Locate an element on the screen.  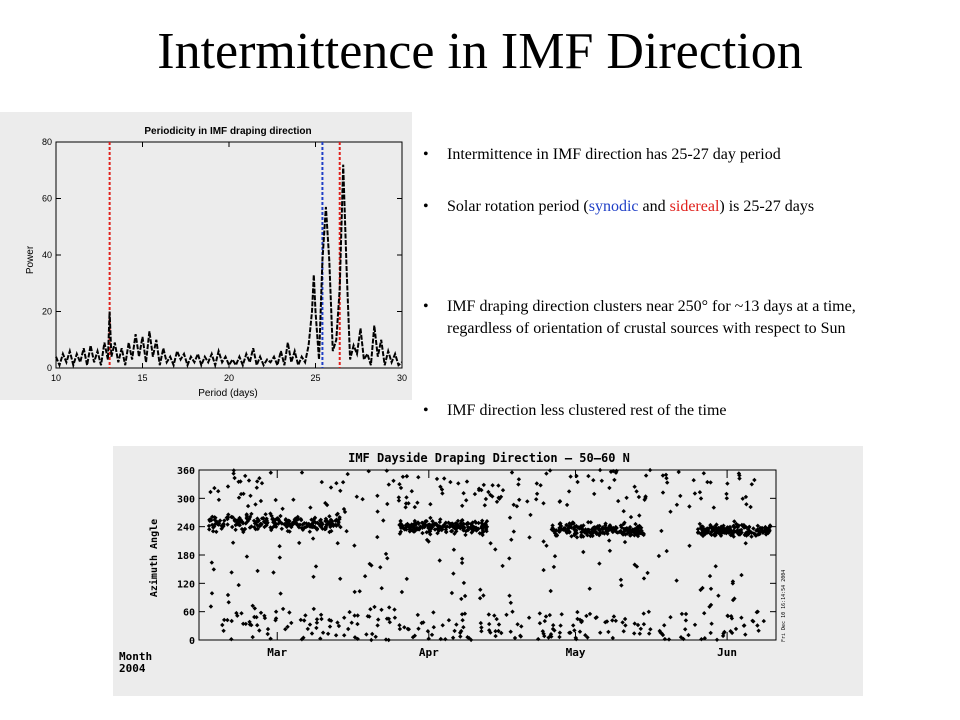
text-pre: Solar rotation period ( is located at coordinates (518, 206).